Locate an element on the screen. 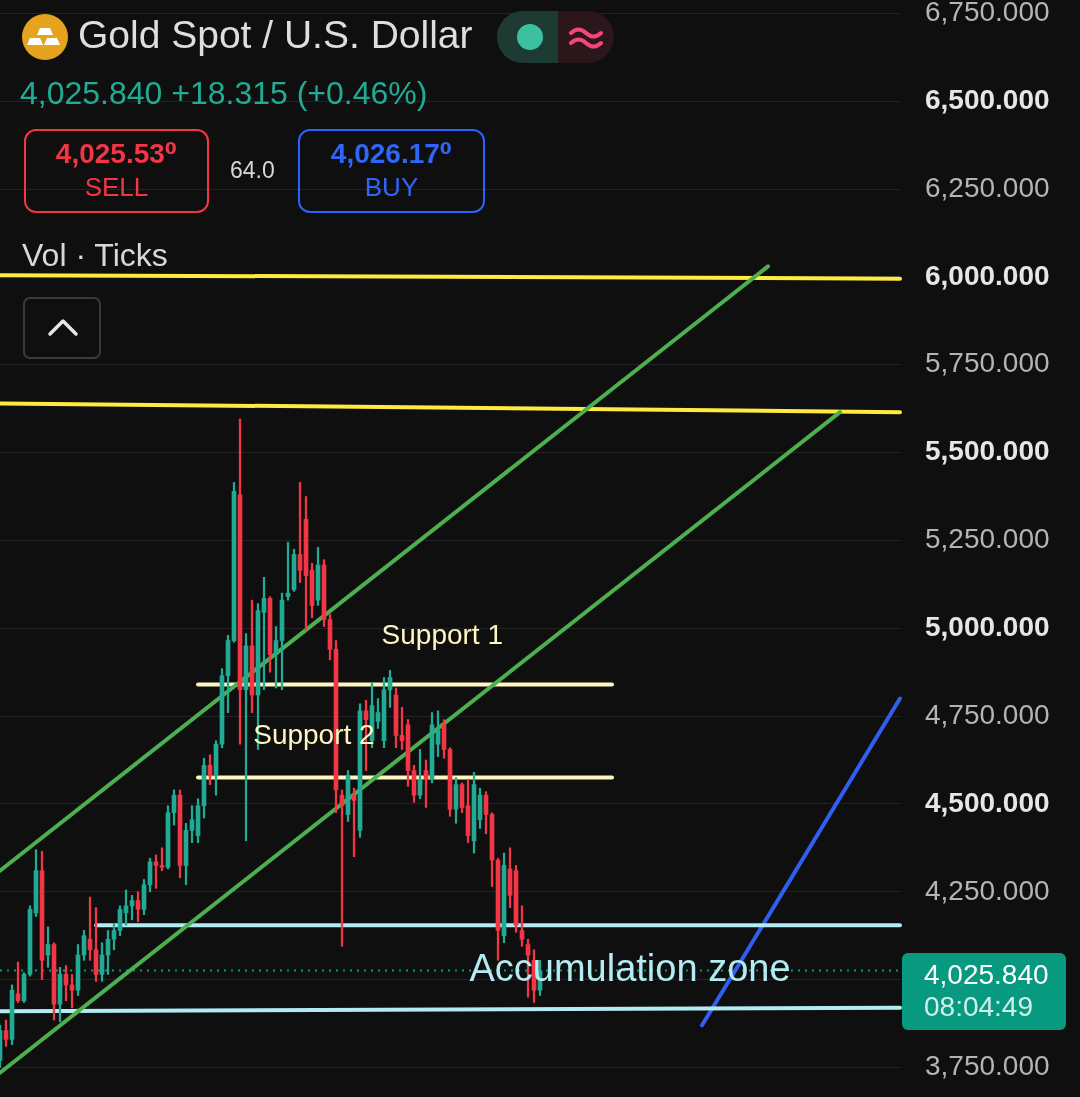  y-tick-label: 6,750.000 is located at coordinates (987, 14).